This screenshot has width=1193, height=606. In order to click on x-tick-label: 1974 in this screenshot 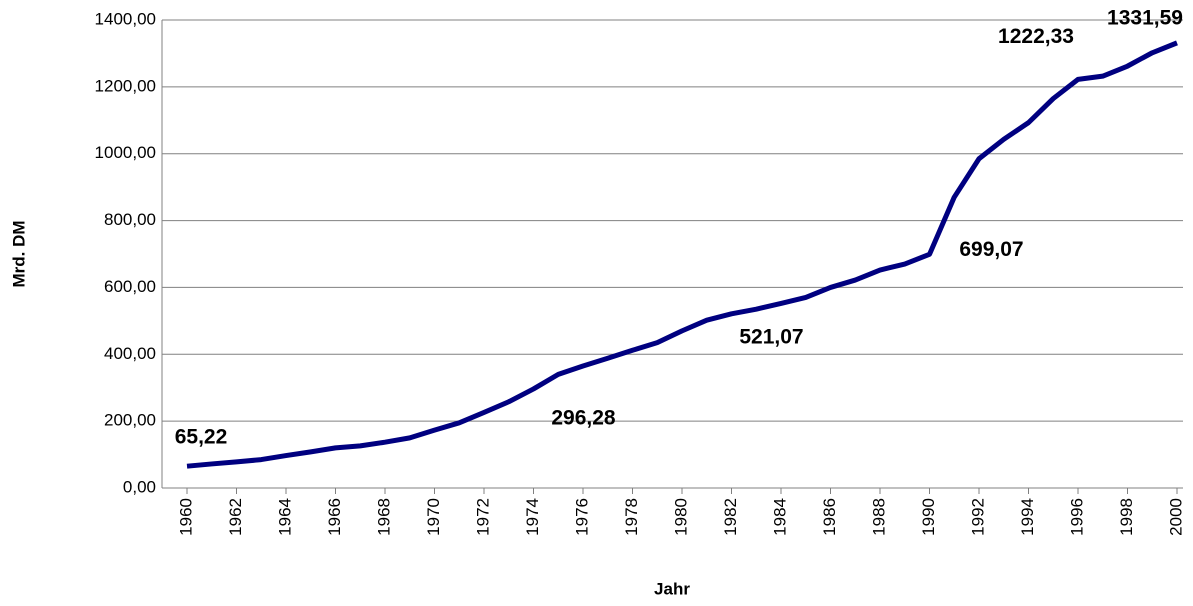, I will do `click(532, 517)`.